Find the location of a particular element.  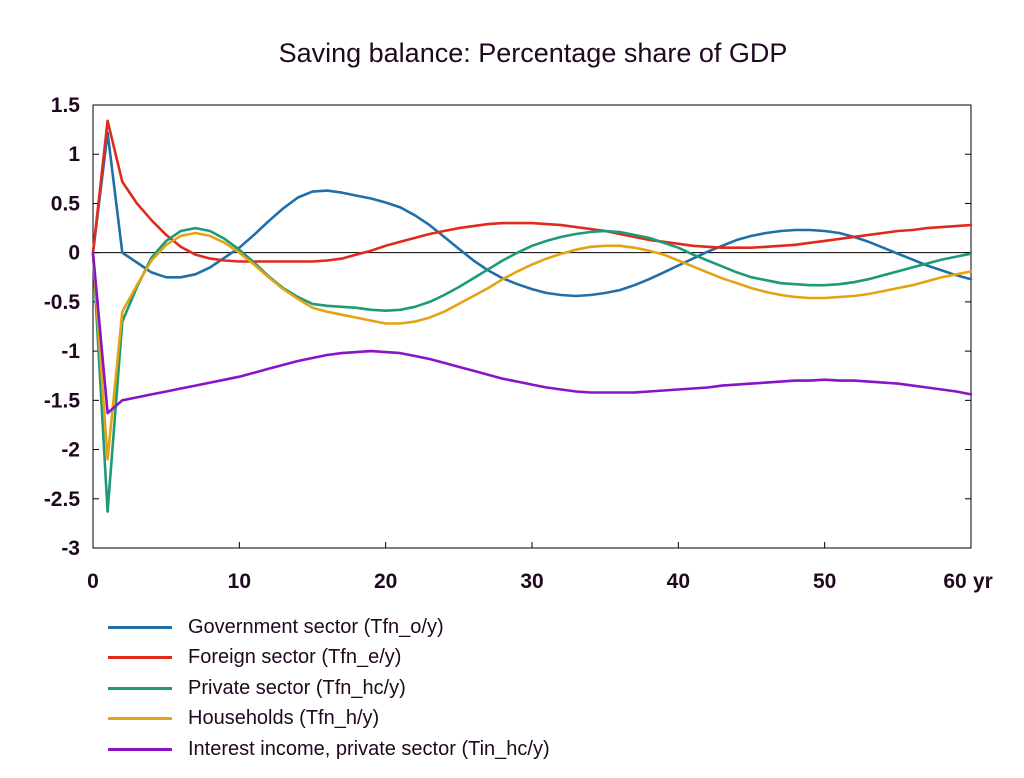

y-tick-label: 0.5 is located at coordinates (66, 203).